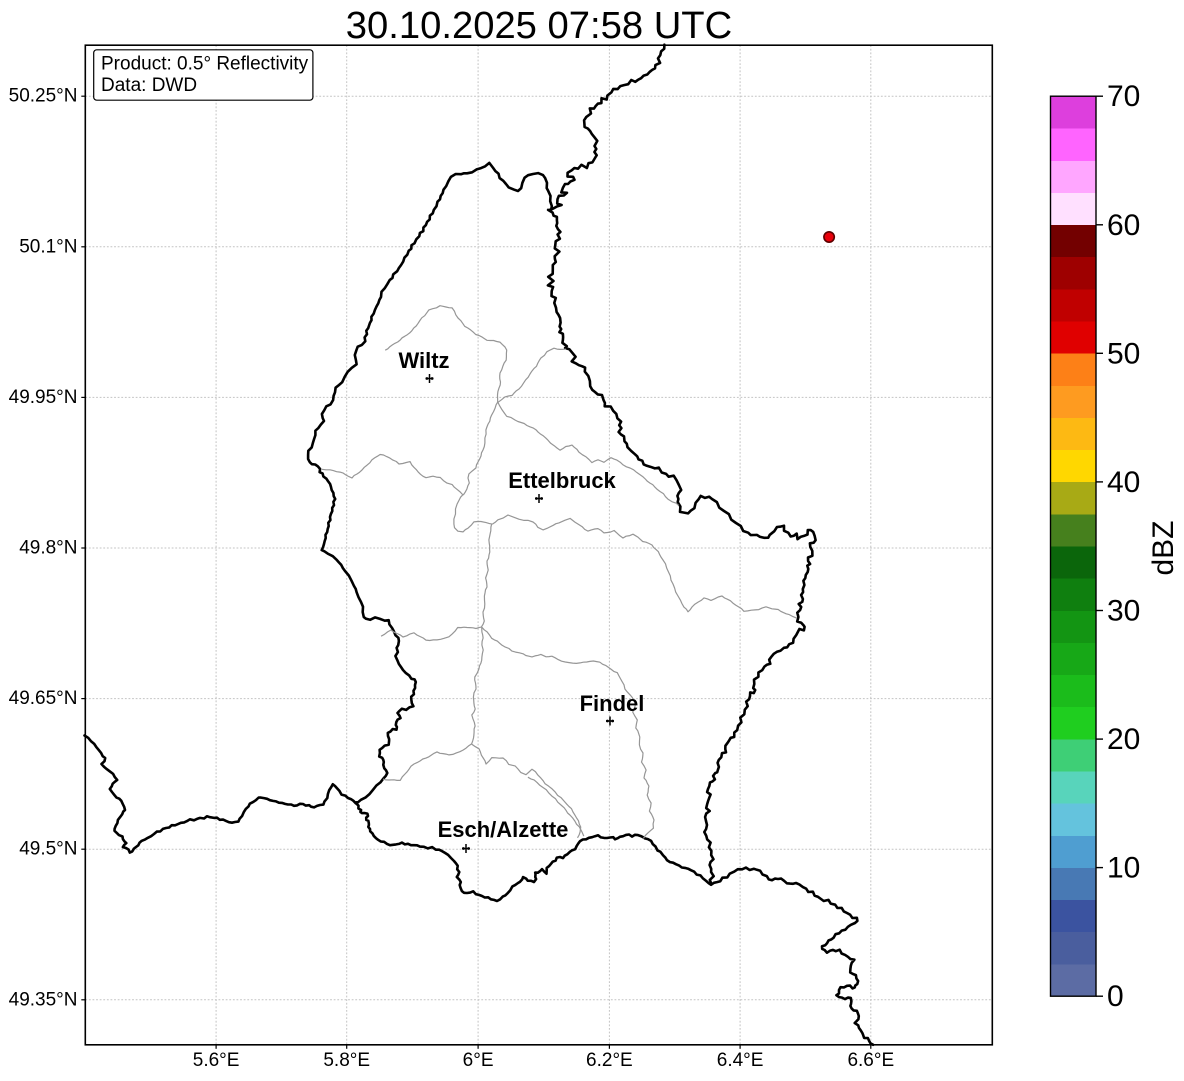  I want to click on svg-text: 30, so click(1123, 611).